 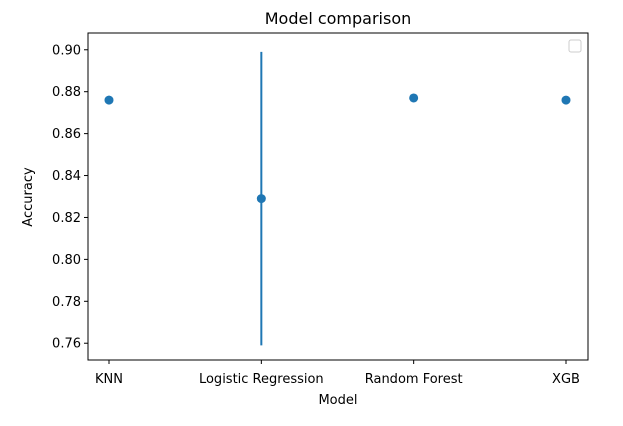 What do you see at coordinates (575, 46) in the screenshot?
I see `legend-box` at bounding box center [575, 46].